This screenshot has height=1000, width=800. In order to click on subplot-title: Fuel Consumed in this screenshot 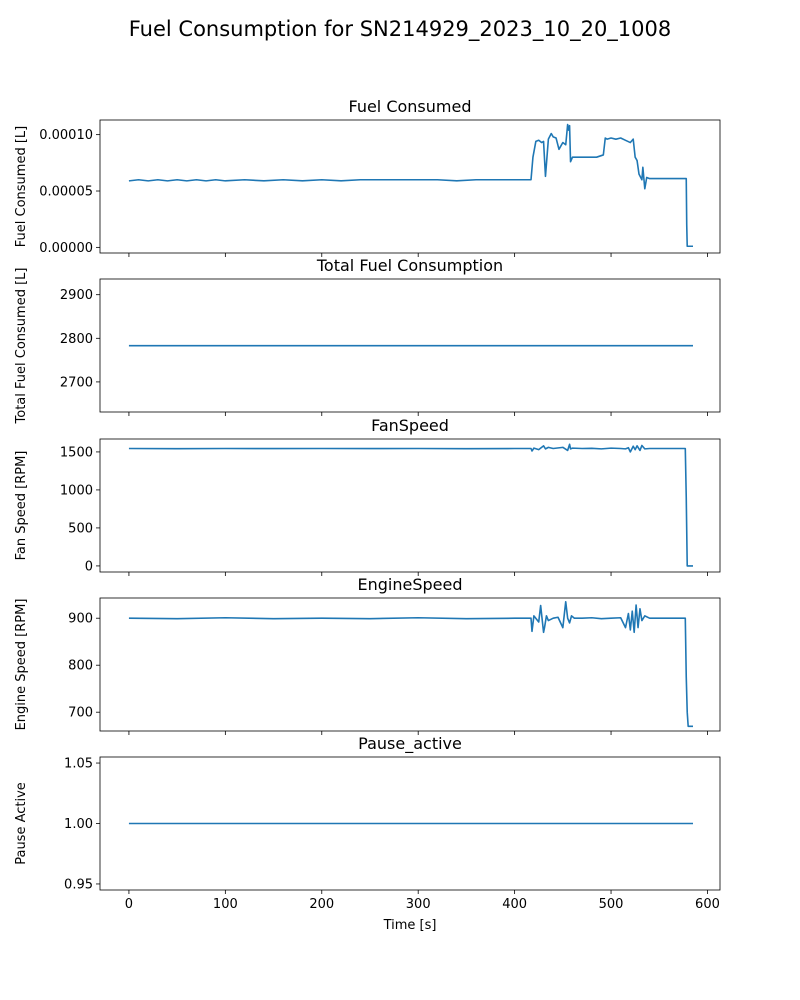, I will do `click(409, 106)`.